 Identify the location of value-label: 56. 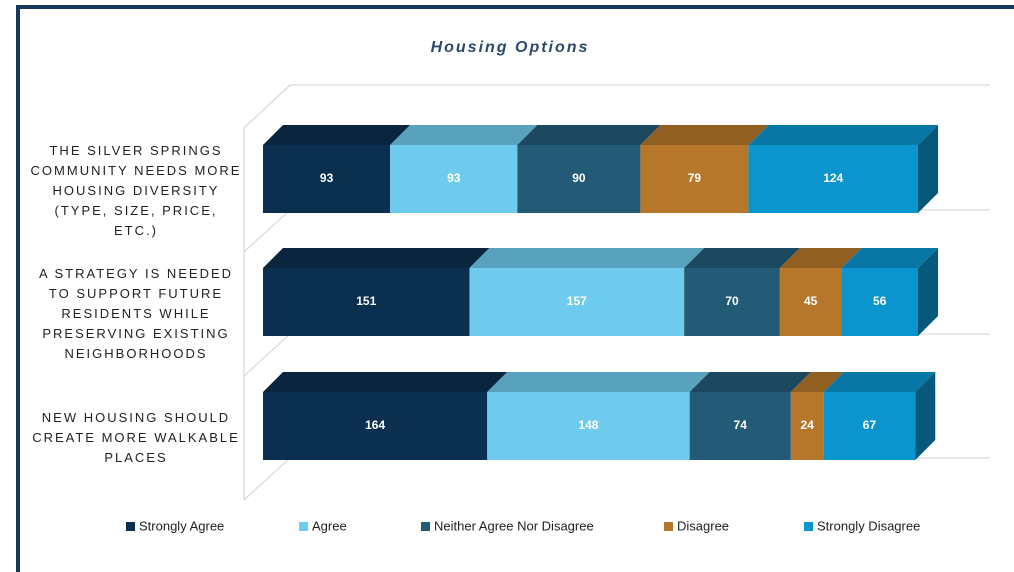
(880, 301).